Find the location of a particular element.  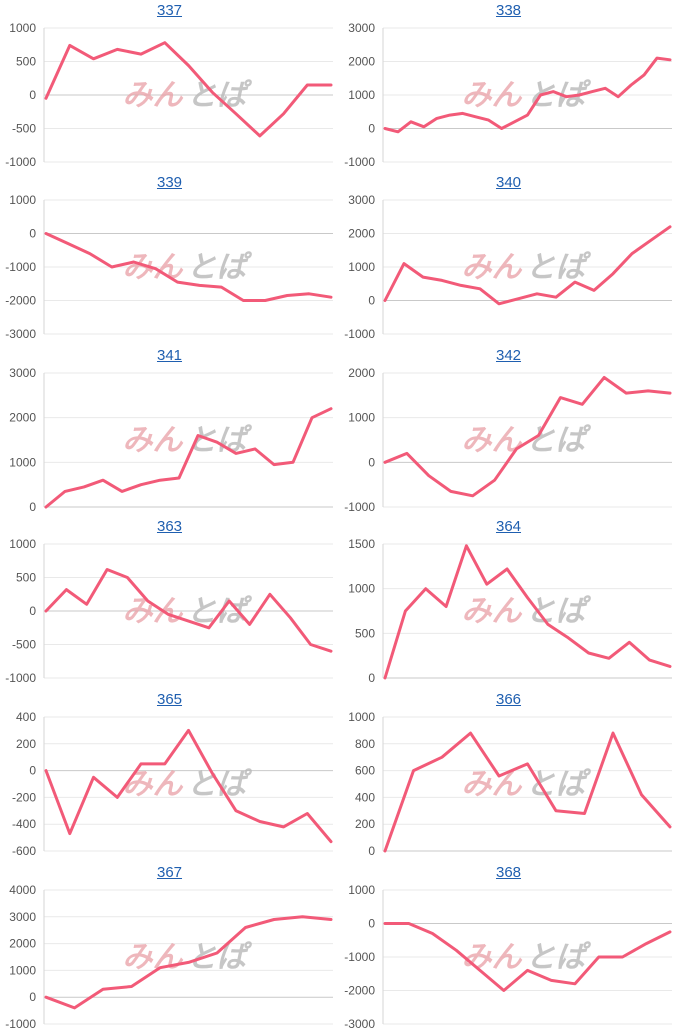

chart-svg: 4000 3000 2000 1000 0 -1000 みん とぱ is located at coordinates (169, 957).